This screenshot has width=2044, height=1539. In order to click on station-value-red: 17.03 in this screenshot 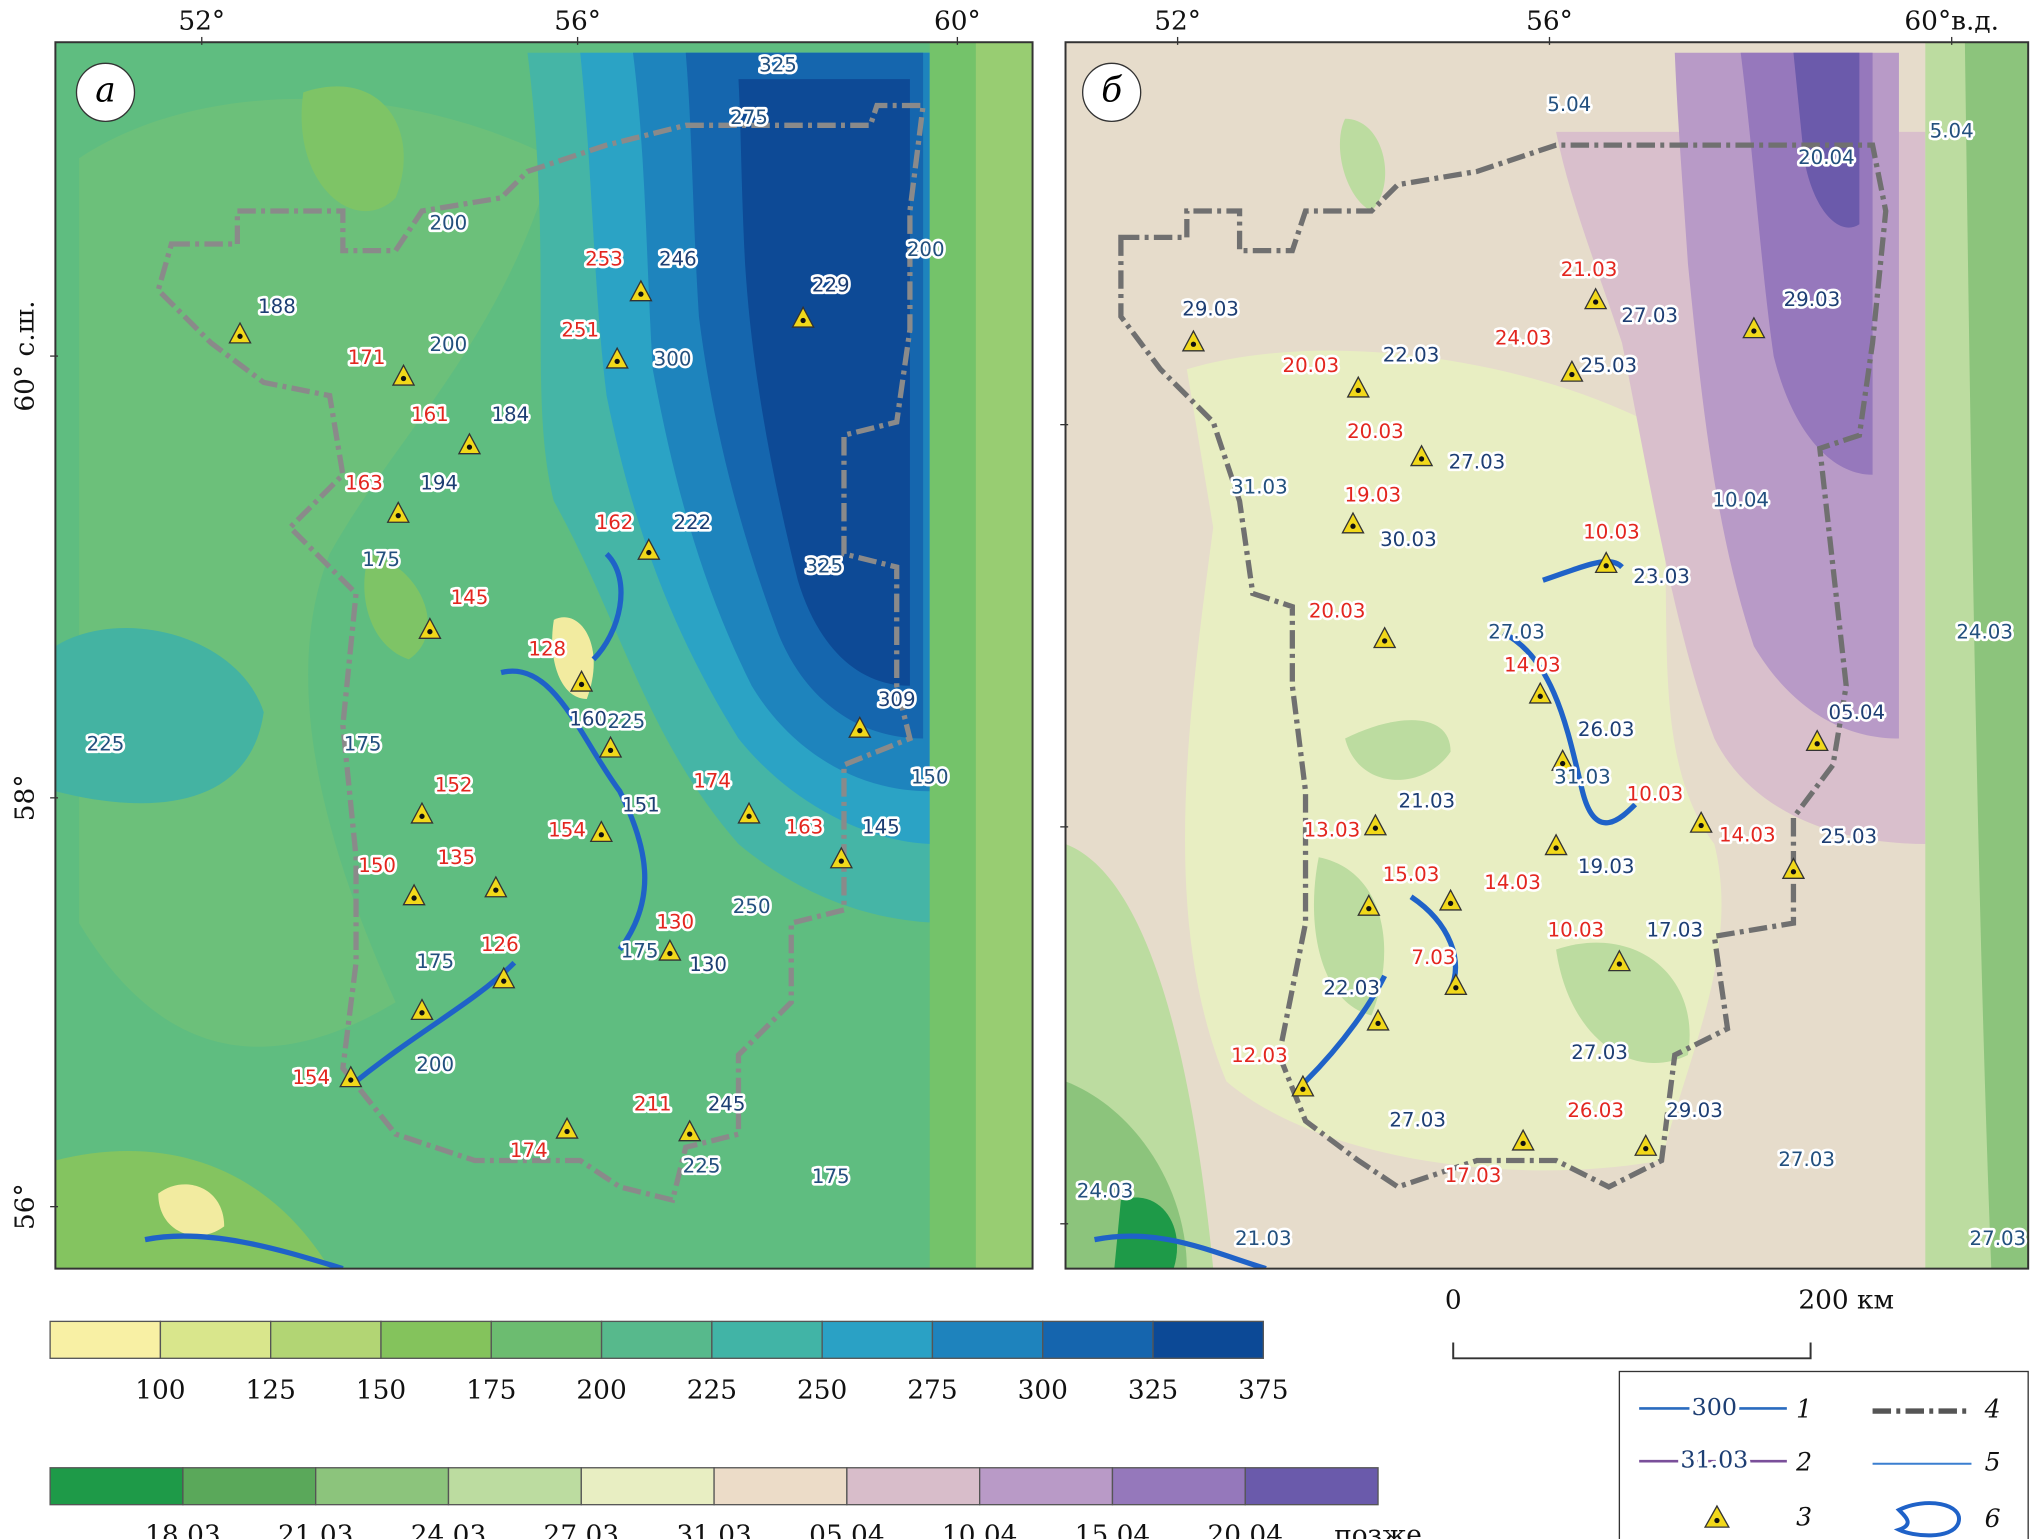, I will do `click(1473, 1175)`.